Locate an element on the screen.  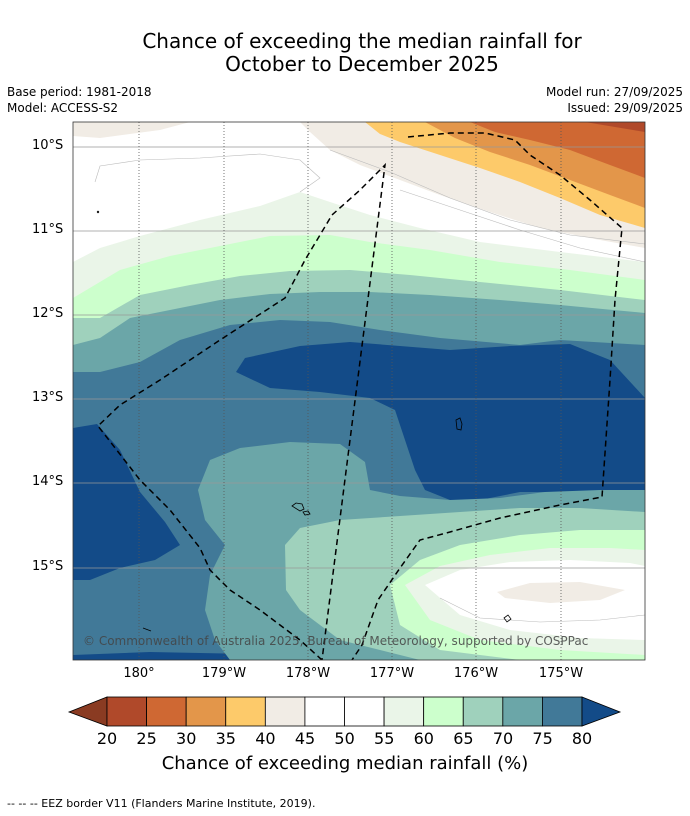
colorbar-tick: 25 is located at coordinates (146, 738).